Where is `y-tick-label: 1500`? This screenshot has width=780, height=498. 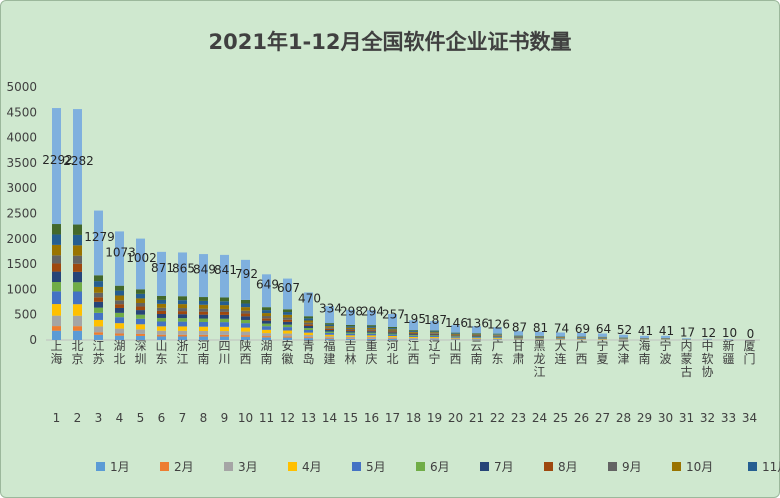
y-tick-label: 1500 is located at coordinates (21, 264).